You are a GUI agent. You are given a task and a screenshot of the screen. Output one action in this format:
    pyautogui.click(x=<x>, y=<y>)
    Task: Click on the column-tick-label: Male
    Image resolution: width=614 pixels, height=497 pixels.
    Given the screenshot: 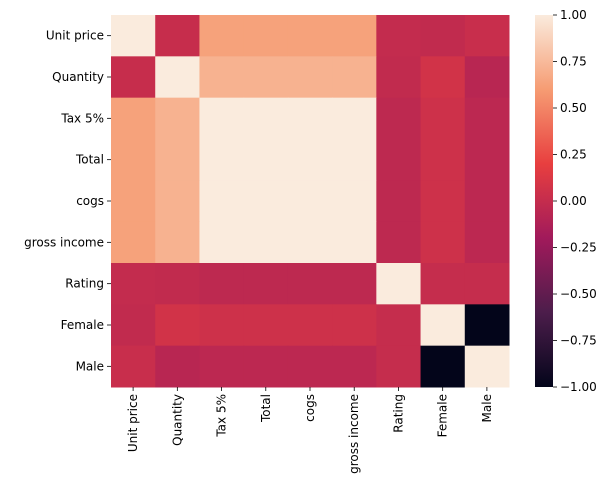 What is the action you would take?
    pyautogui.click(x=487, y=408)
    